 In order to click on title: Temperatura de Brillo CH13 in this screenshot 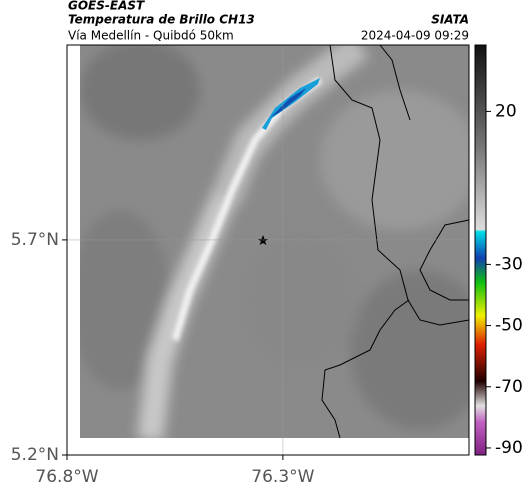, I will do `click(161, 20)`.